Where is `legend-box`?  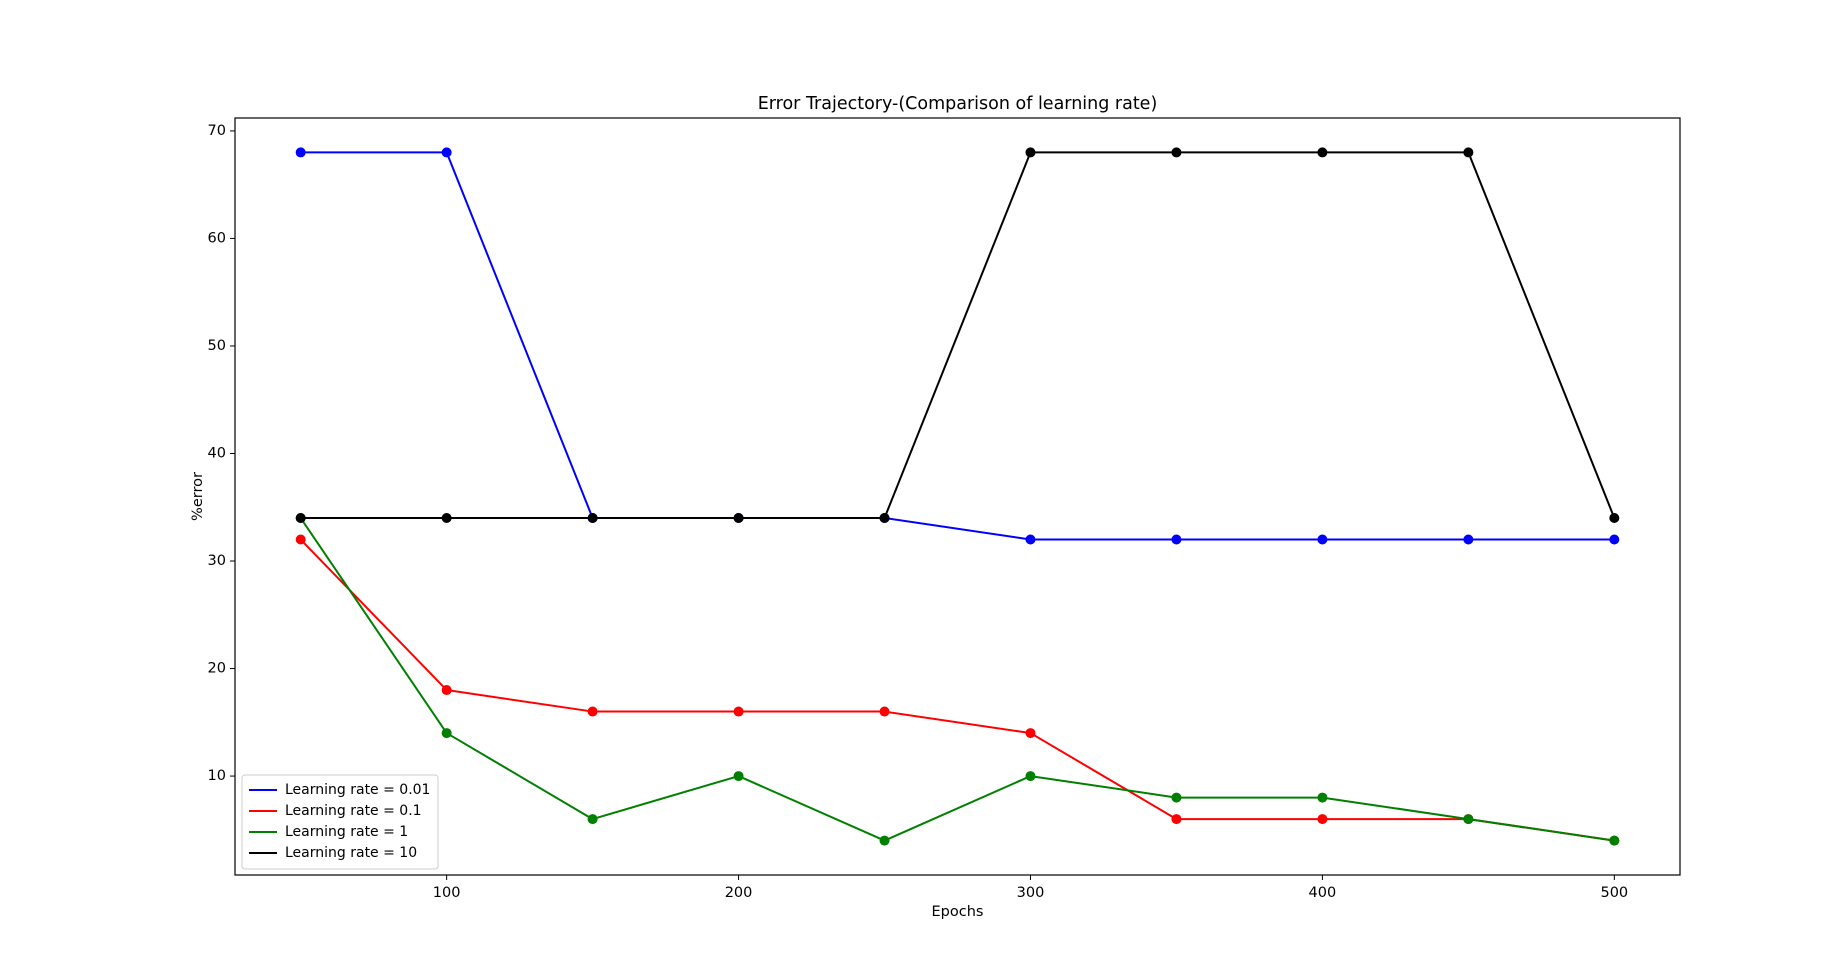 legend-box is located at coordinates (340, 822).